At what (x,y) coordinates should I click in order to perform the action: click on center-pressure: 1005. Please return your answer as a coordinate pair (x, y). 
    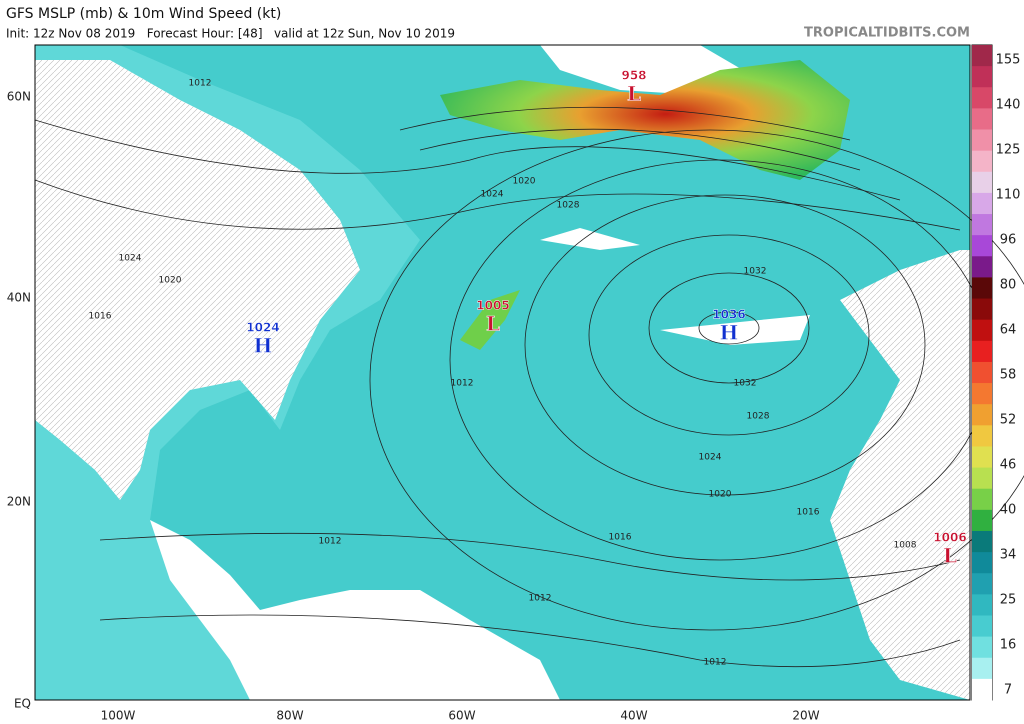
    Looking at the image, I should click on (492, 306).